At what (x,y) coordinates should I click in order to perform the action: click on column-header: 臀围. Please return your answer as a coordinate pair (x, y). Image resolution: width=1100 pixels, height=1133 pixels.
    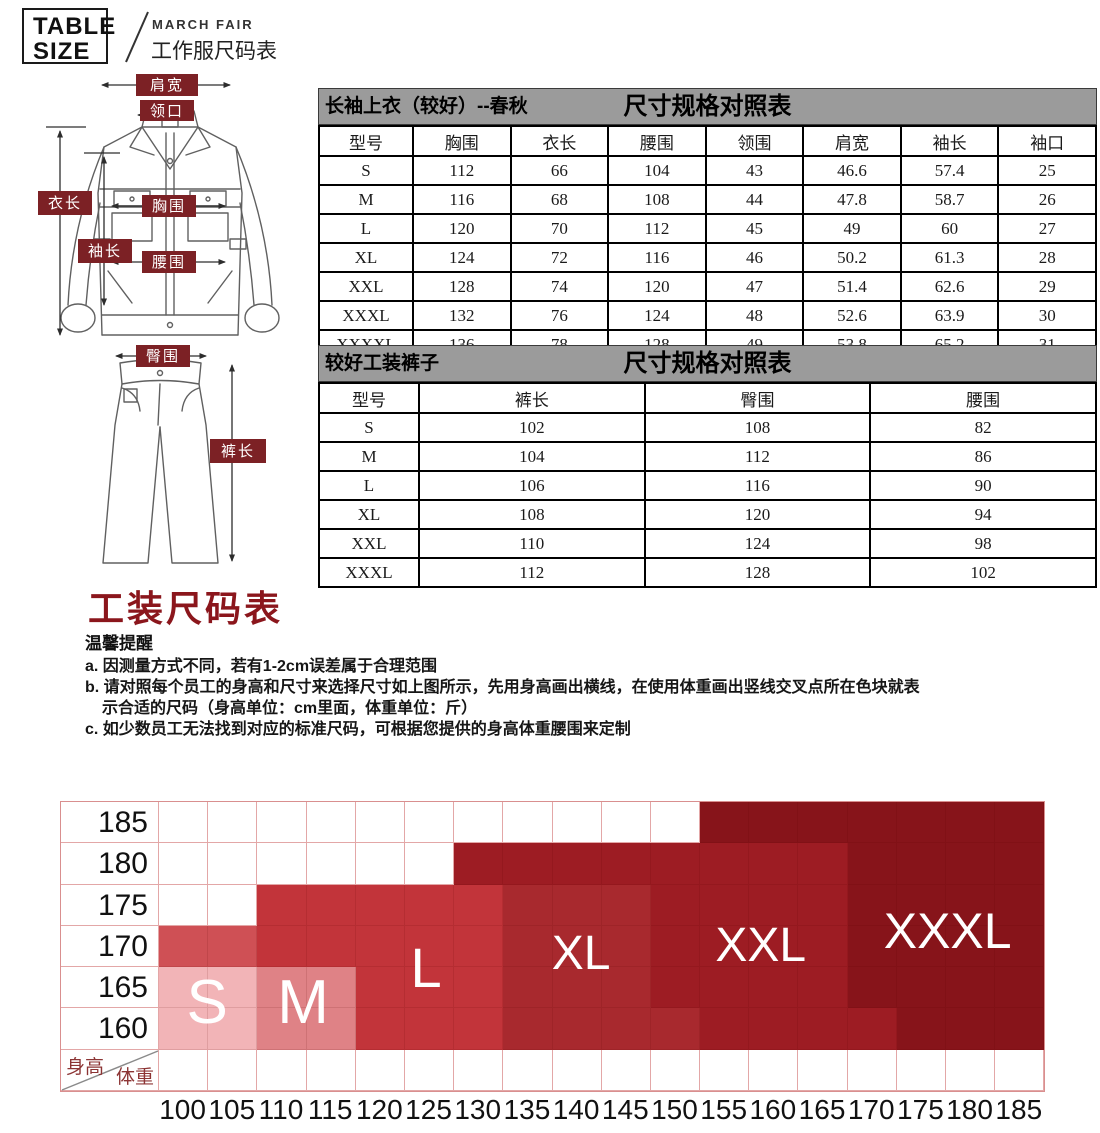
    Looking at the image, I should click on (757, 398).